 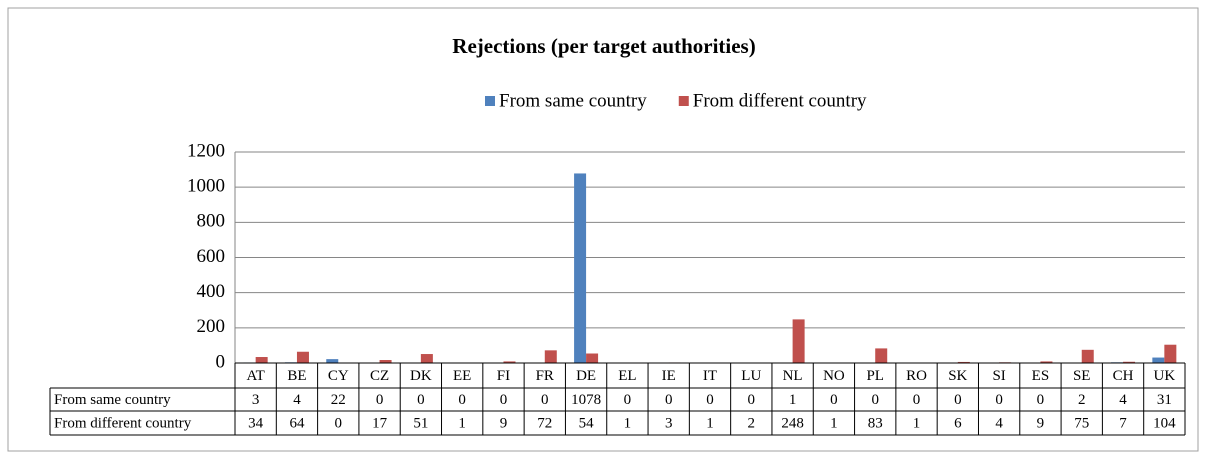 I want to click on x-tick-label: FI, so click(x=503, y=376).